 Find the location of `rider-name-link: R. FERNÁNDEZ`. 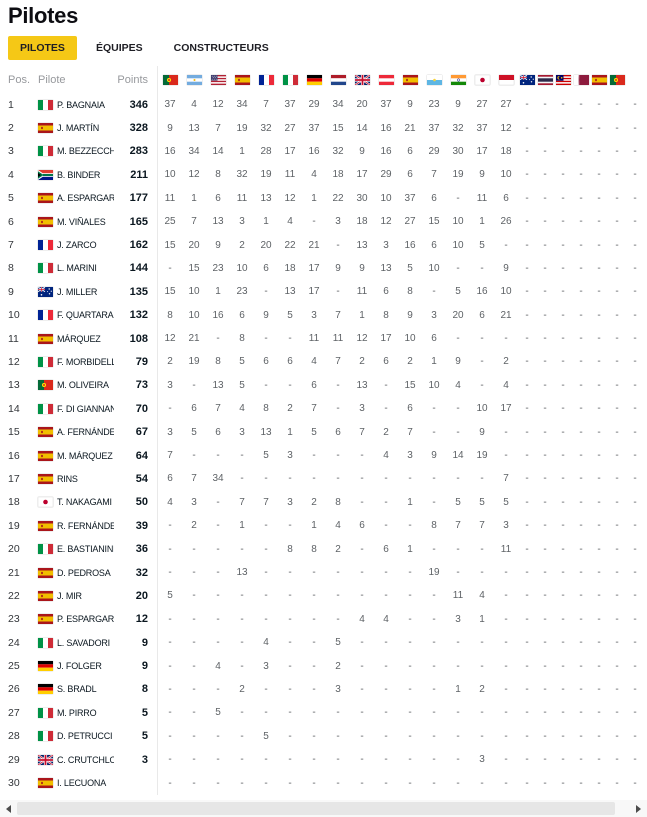

rider-name-link: R. FERNÁNDEZ is located at coordinates (85, 525).